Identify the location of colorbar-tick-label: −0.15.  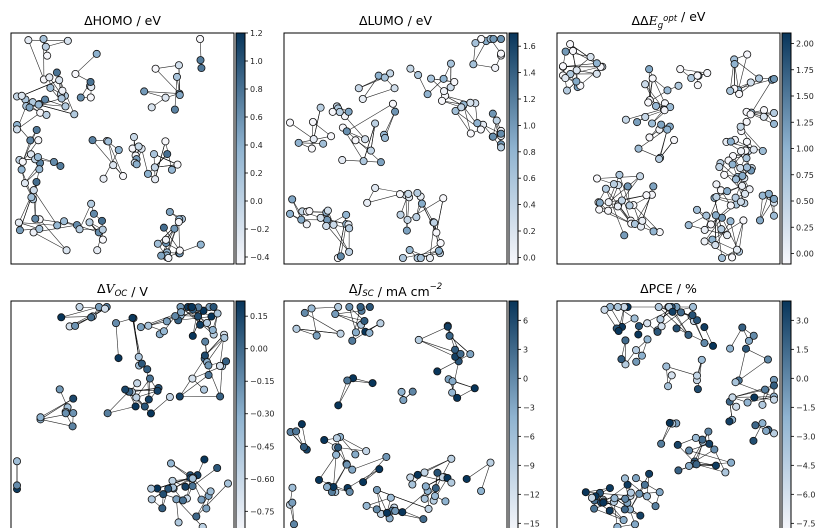
(262, 381).